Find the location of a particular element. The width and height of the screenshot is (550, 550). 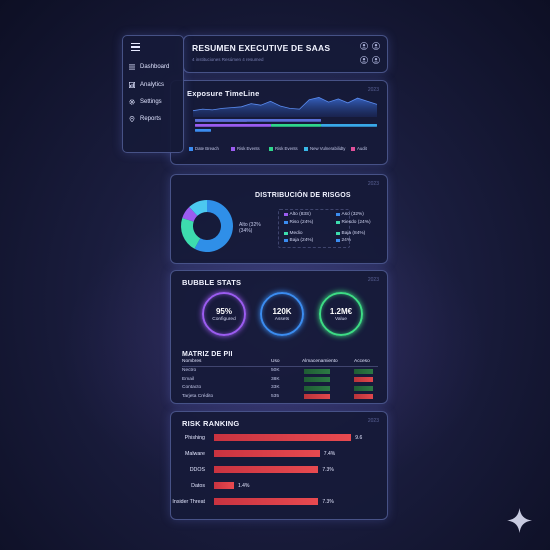

risk-ranking-title: RISK RANKING is located at coordinates (211, 423).